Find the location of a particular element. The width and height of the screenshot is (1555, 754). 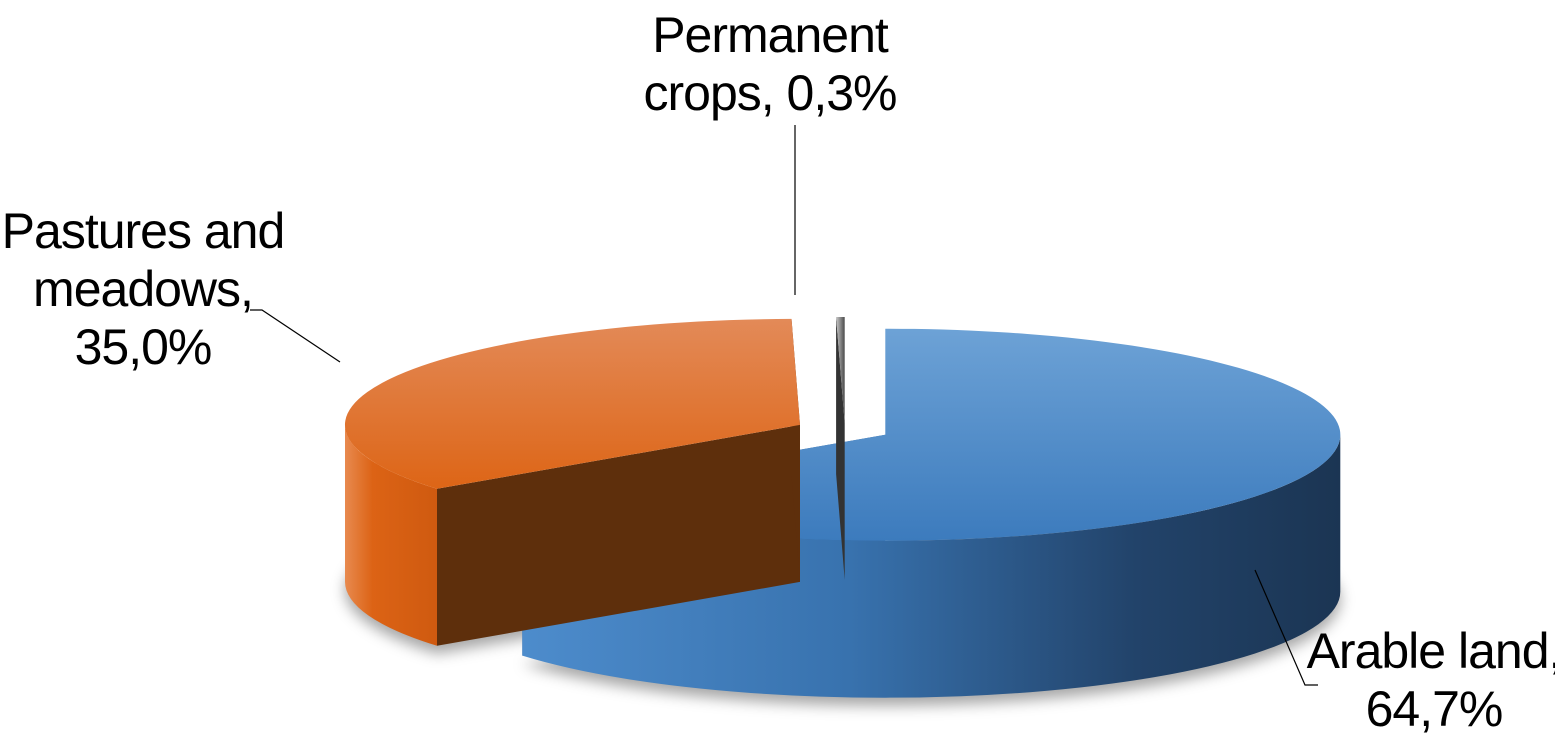

data-label-line: crops, 0,3% is located at coordinates (769, 93).